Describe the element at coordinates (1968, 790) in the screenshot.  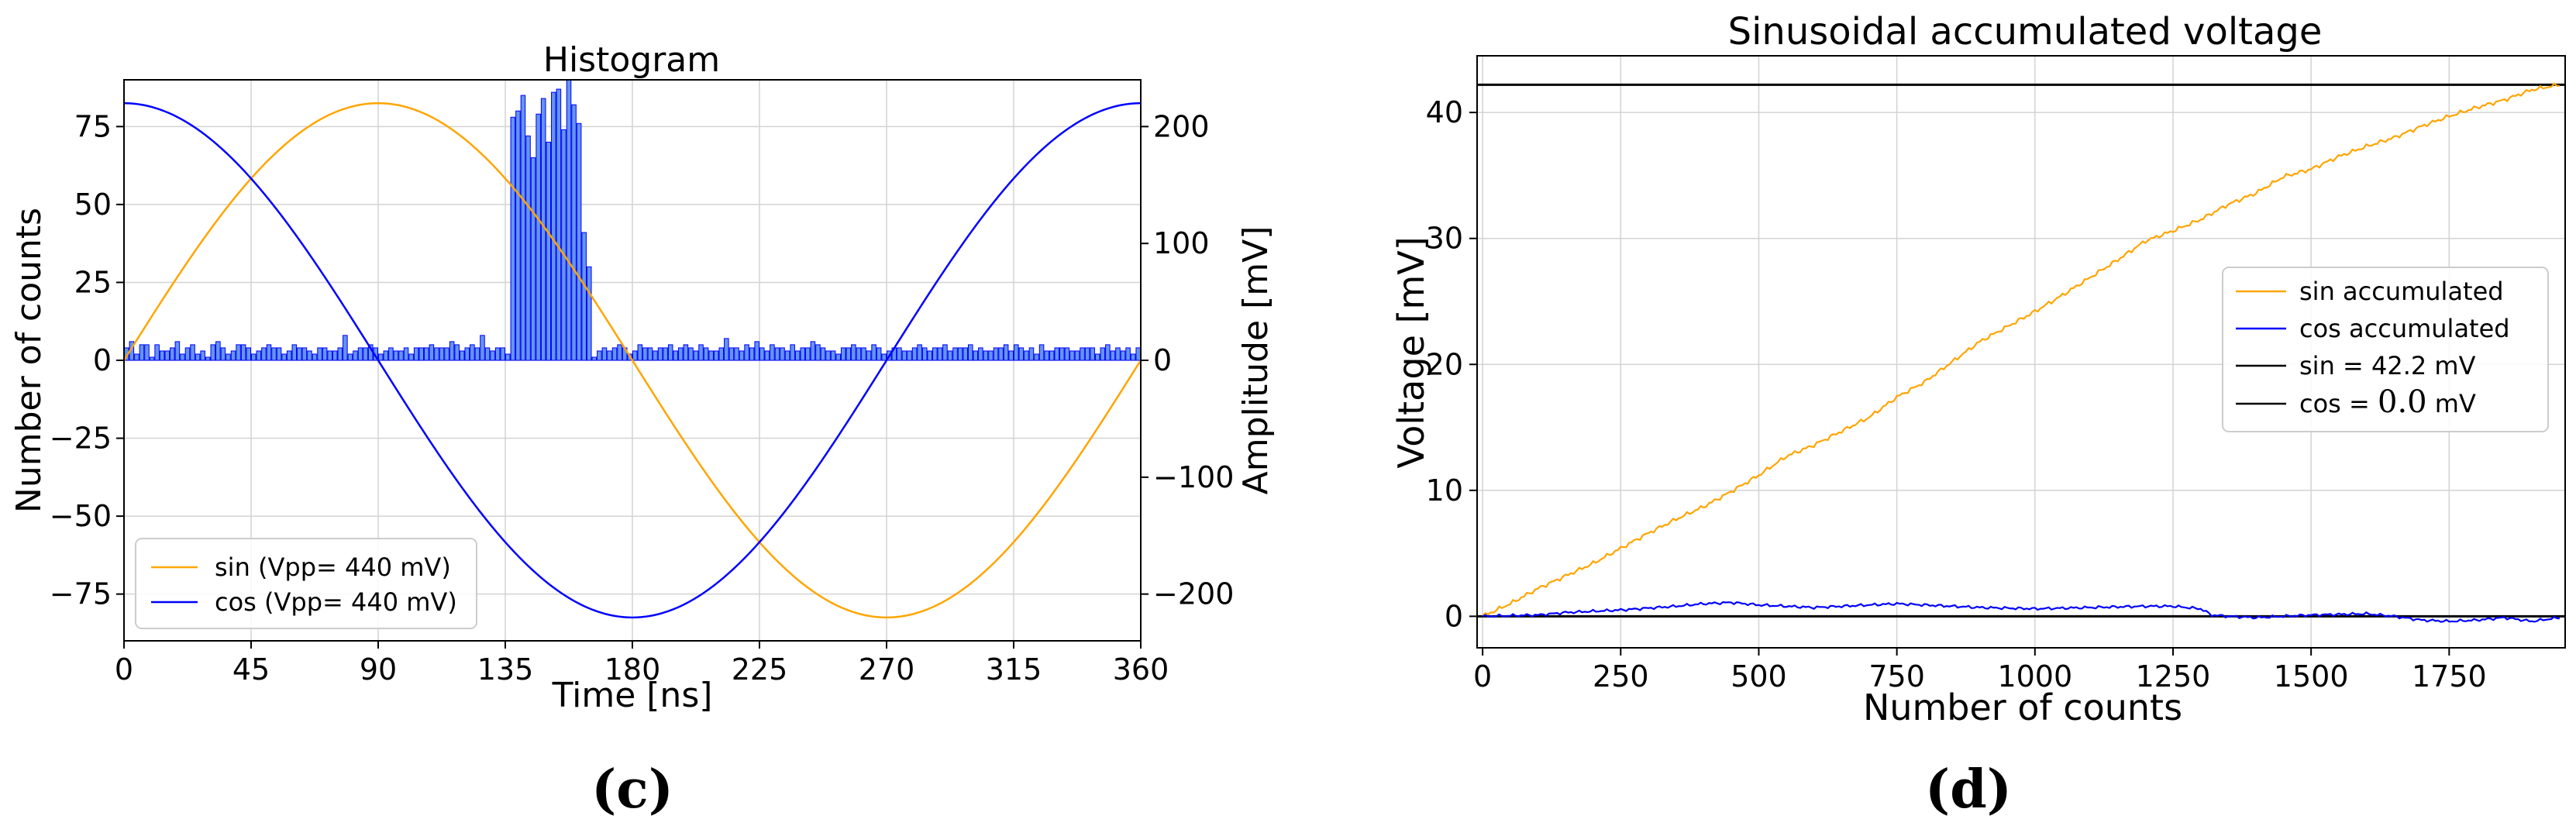
I see `panel-d-caption: (d)` at that location.